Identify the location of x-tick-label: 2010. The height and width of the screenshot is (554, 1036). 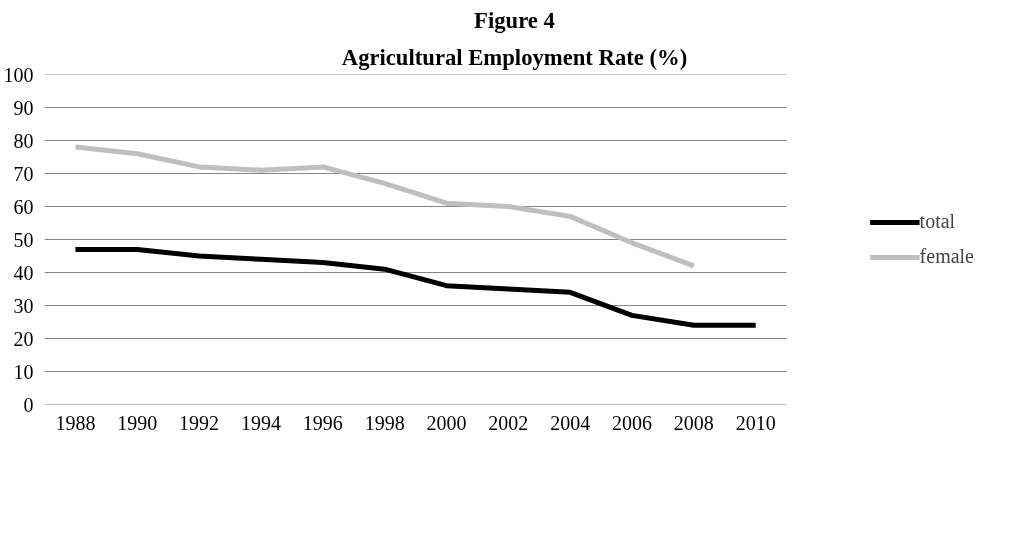
(755, 422).